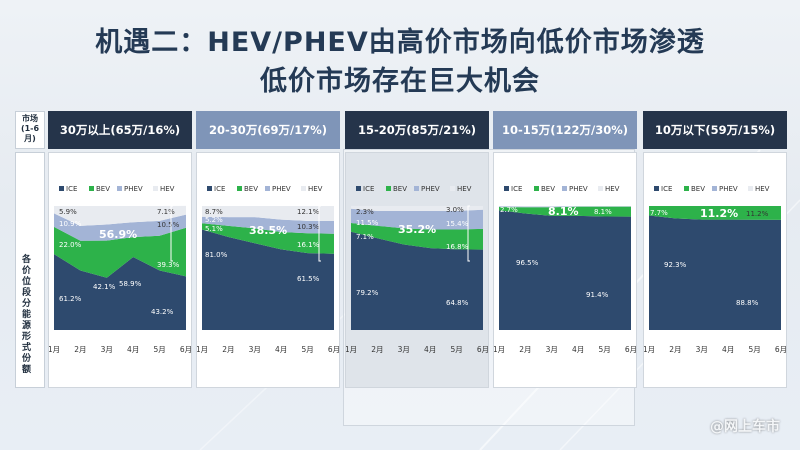 This screenshot has height=450, width=800. Describe the element at coordinates (417, 130) in the screenshot. I see `segment-header-3: 15-20万(85万/21%)` at that location.